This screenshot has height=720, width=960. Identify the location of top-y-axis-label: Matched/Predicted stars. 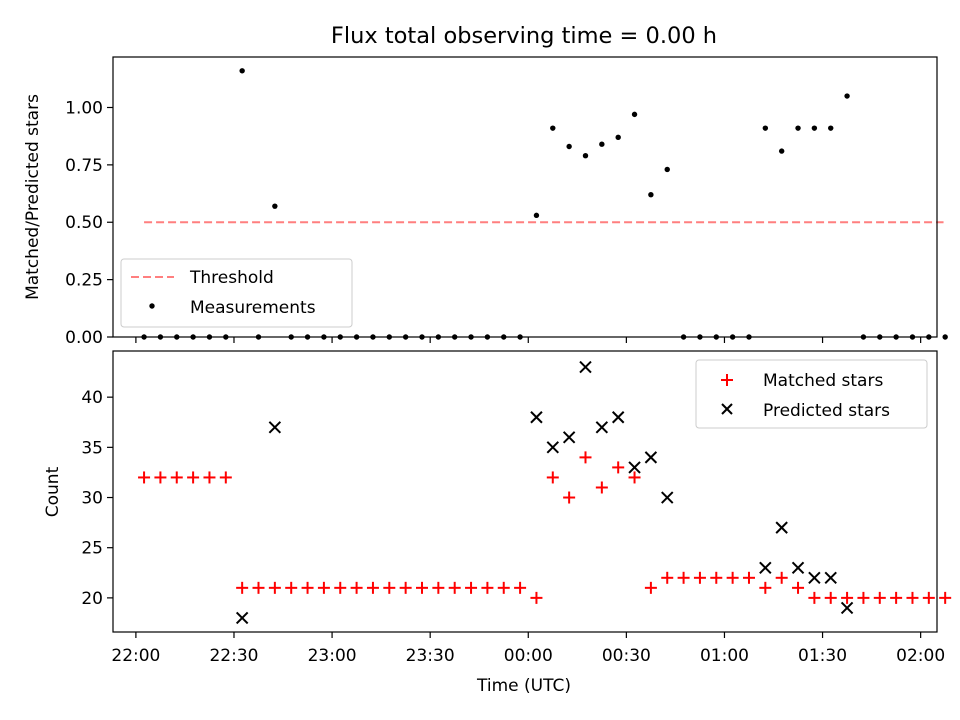
(33, 197).